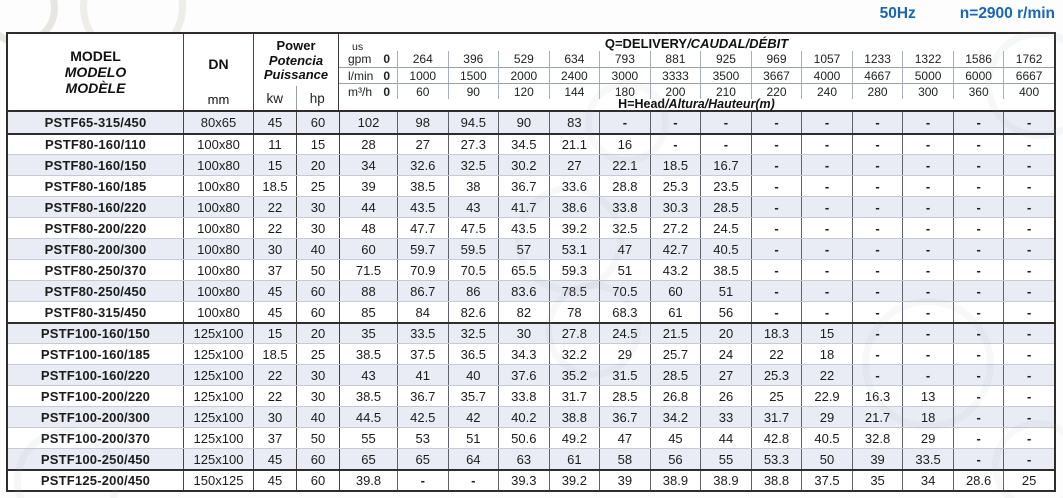 The height and width of the screenshot is (498, 1063). Describe the element at coordinates (574, 207) in the screenshot. I see `head-cell: 38.6` at that location.